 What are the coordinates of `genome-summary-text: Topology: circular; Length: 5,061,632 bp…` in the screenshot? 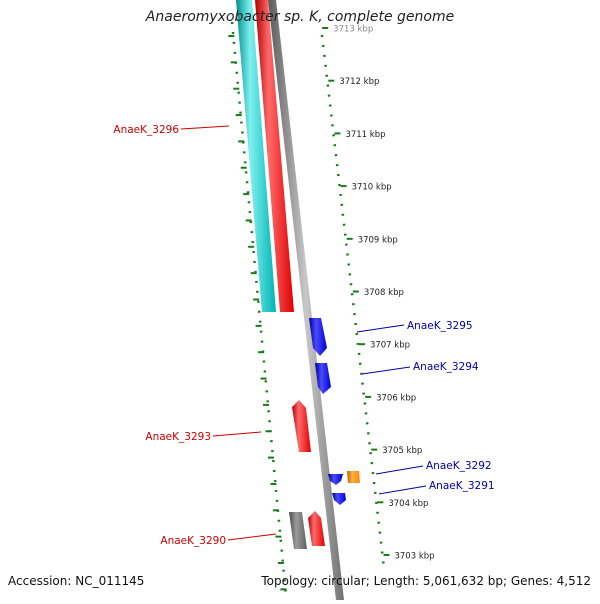 It's located at (426, 581).